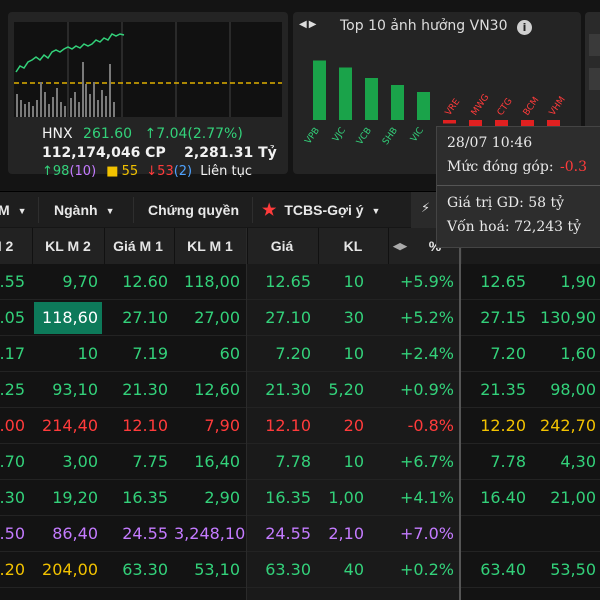 The image size is (600, 600). I want to click on right-panel-button, so click(594, 45).